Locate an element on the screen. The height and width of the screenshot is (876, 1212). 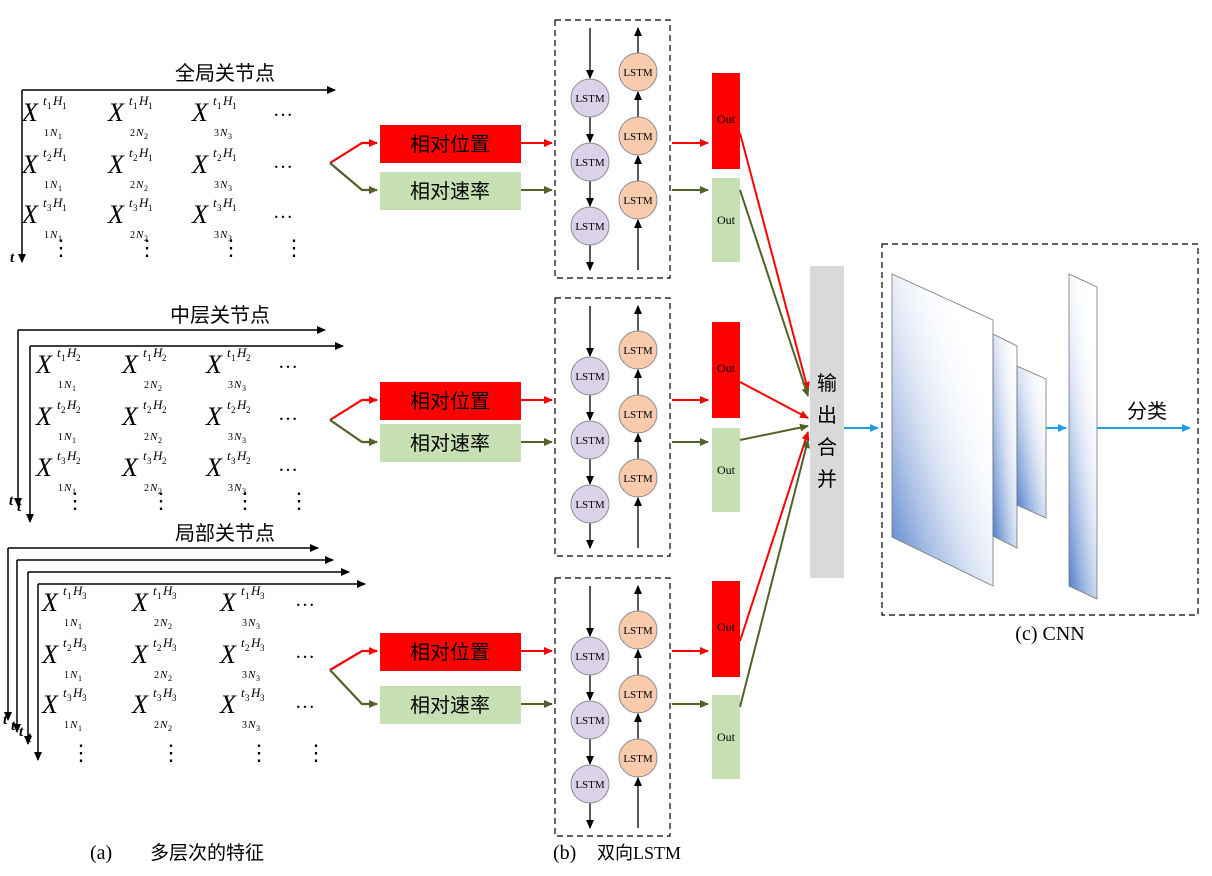
forward-lstm-cell is located at coordinates (590, 162).